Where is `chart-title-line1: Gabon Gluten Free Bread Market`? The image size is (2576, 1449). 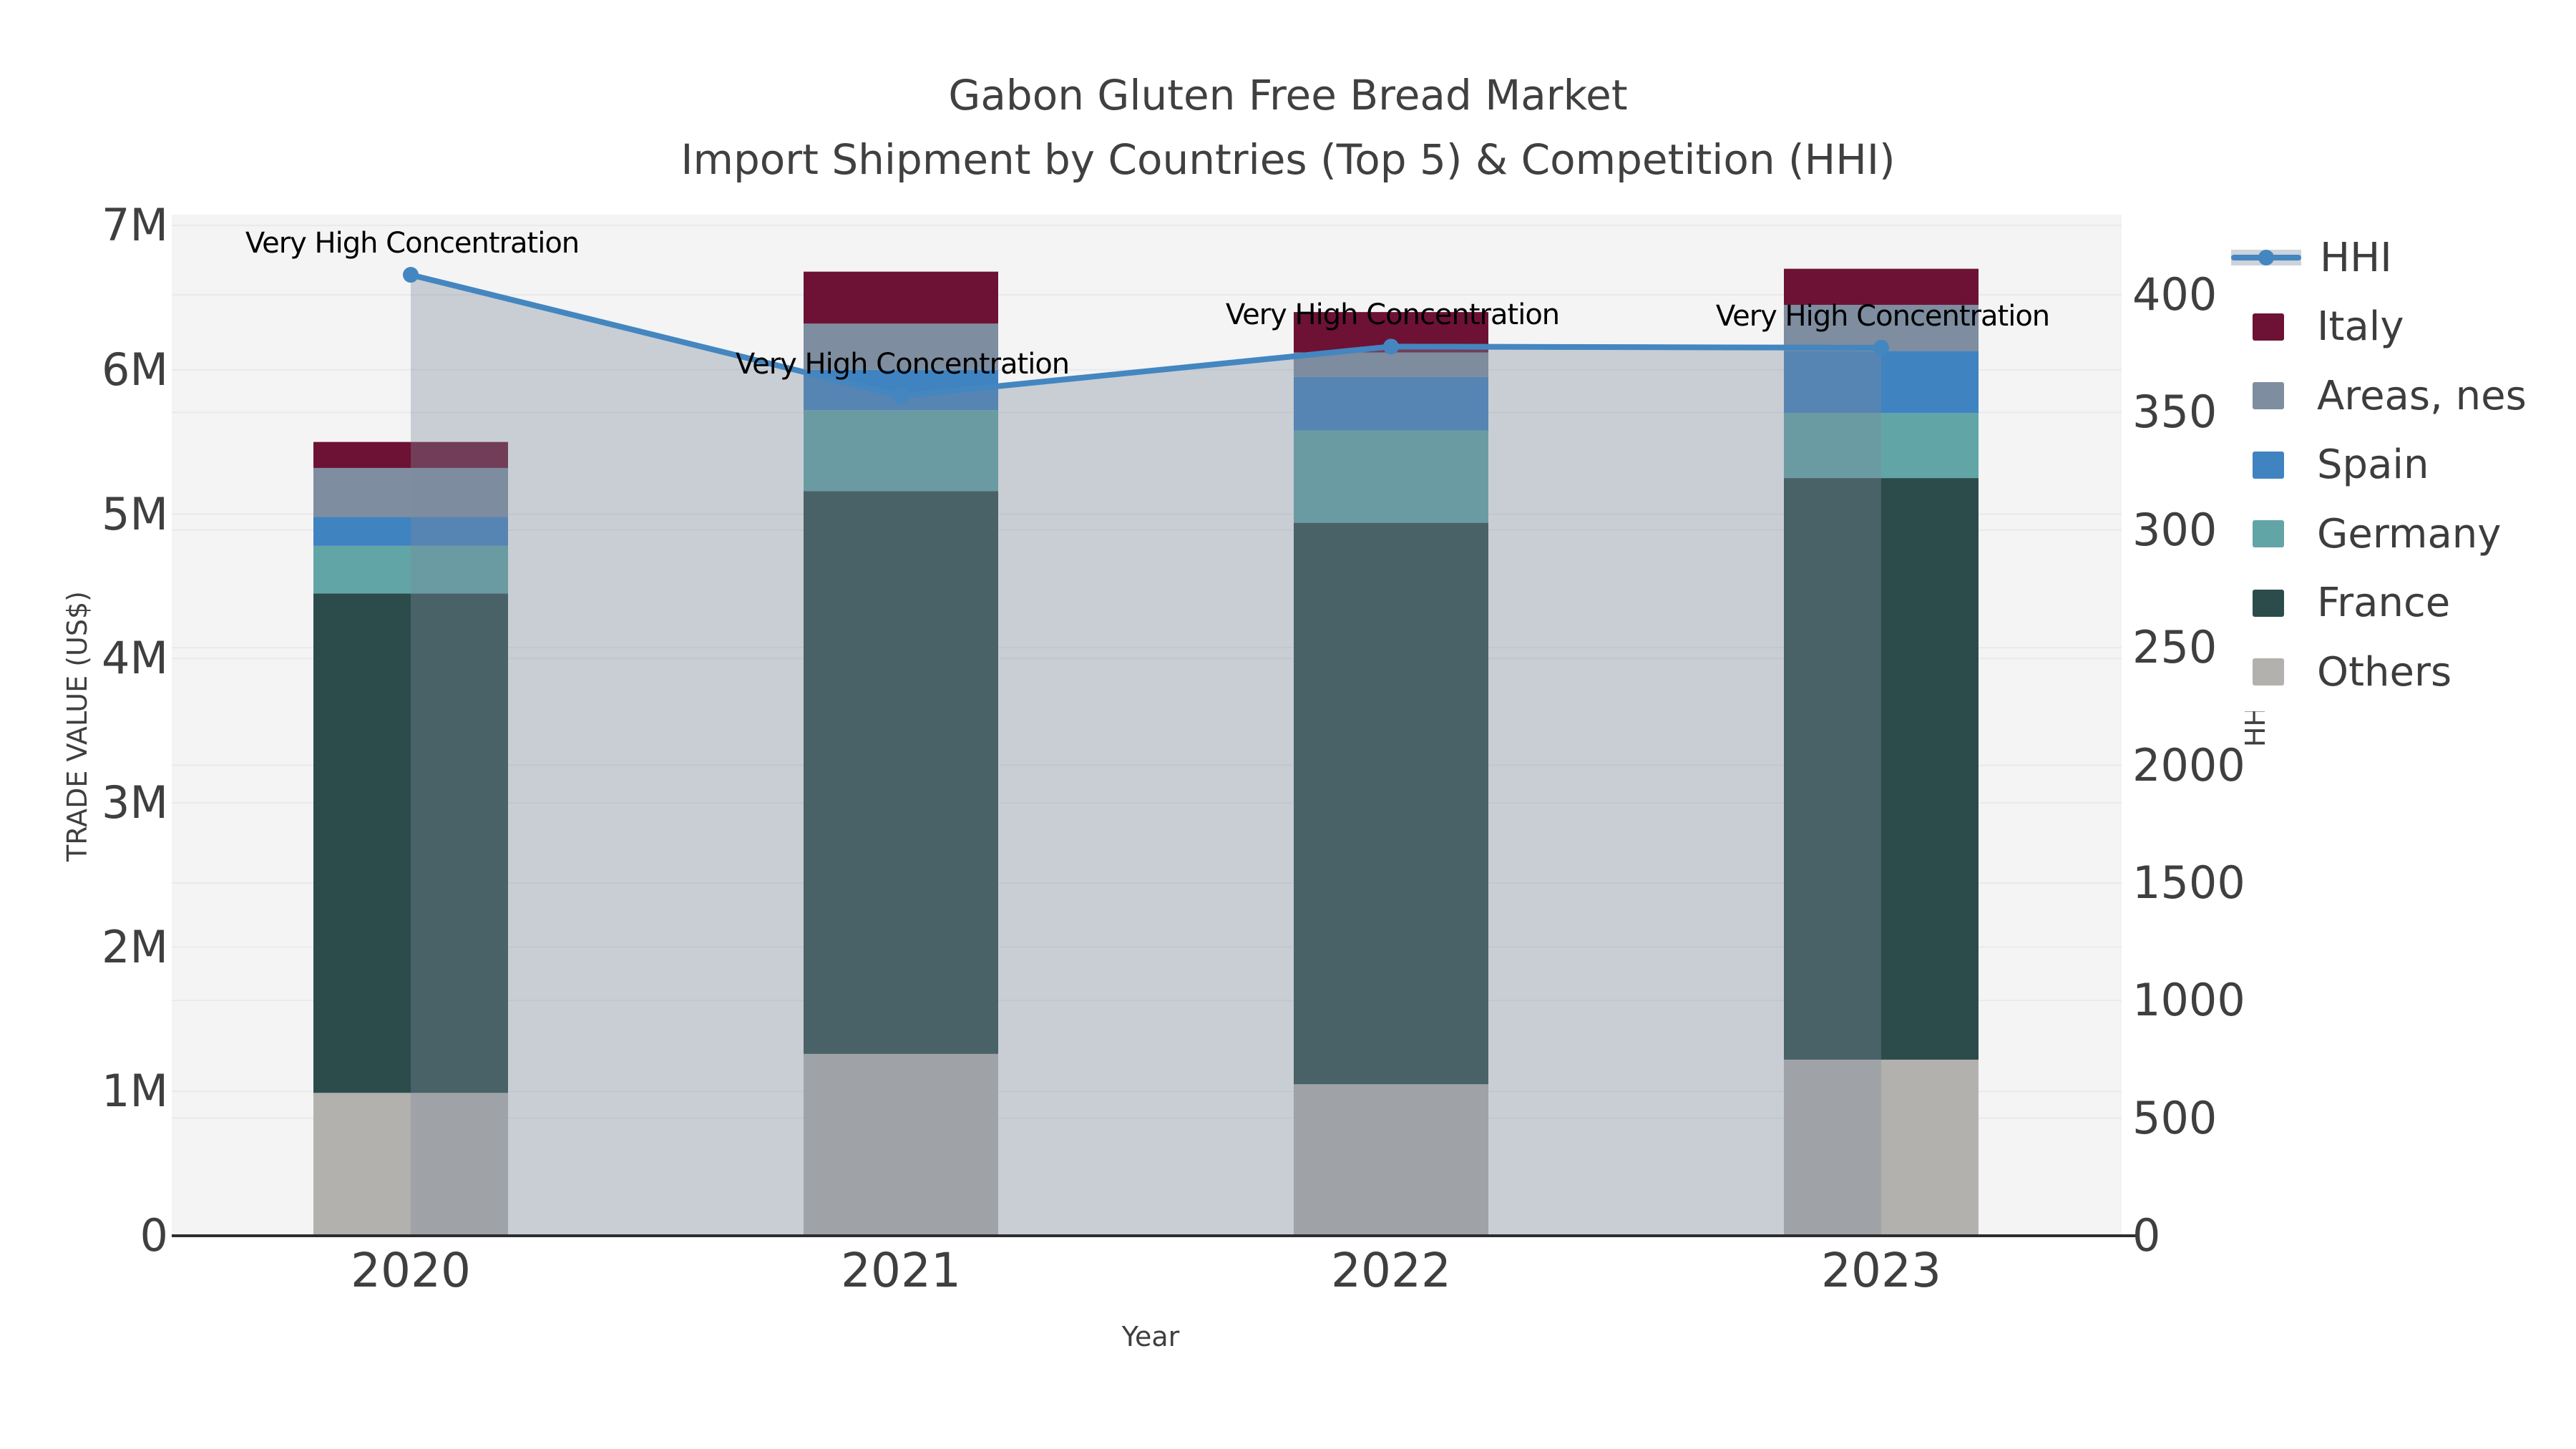
chart-title-line1: Gabon Gluten Free Bread Market is located at coordinates (1288, 95).